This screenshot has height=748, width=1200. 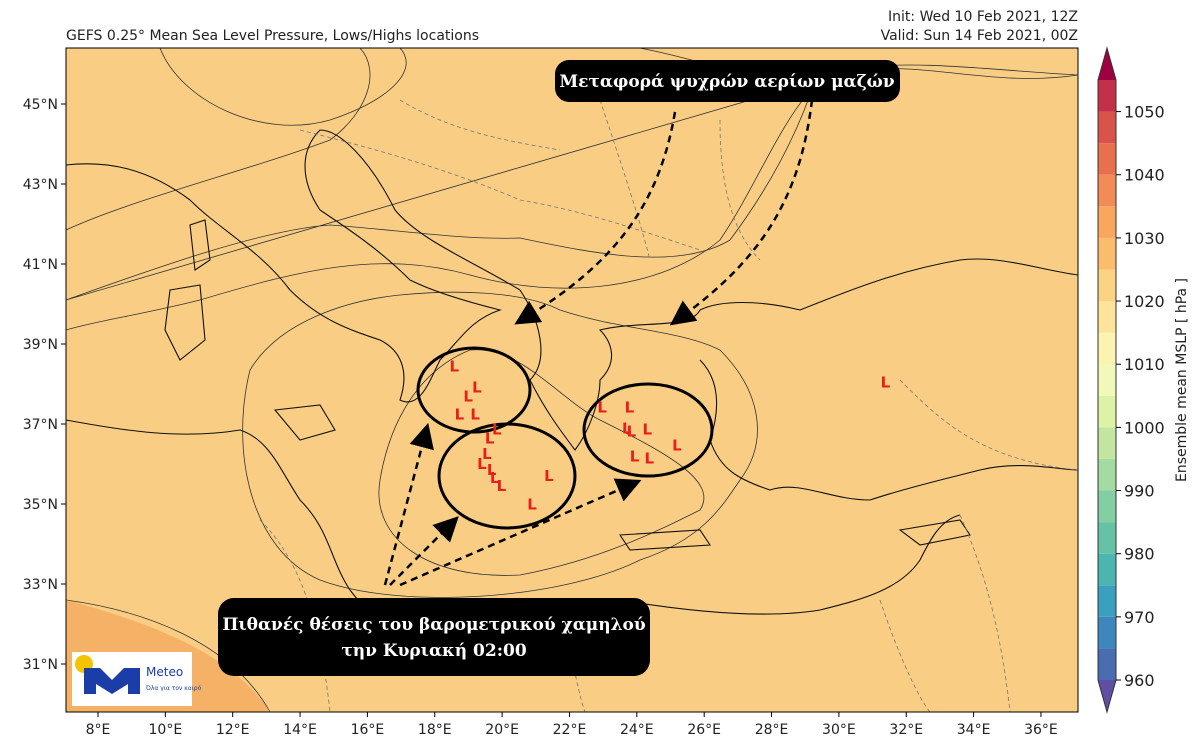 I want to click on y-tick-label: 37°N, so click(x=40, y=425).